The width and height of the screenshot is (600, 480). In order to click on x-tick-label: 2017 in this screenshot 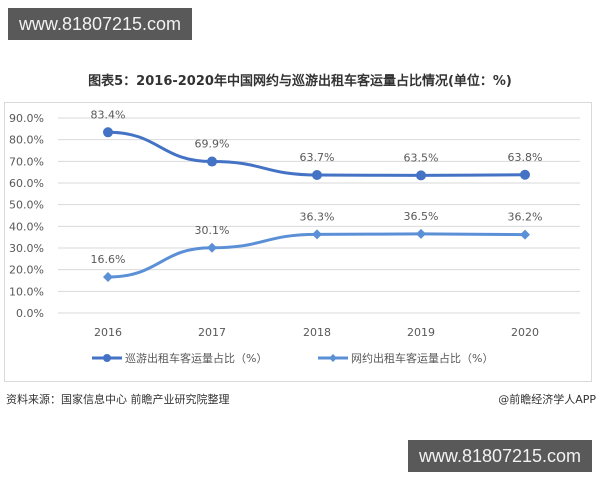, I will do `click(212, 332)`.